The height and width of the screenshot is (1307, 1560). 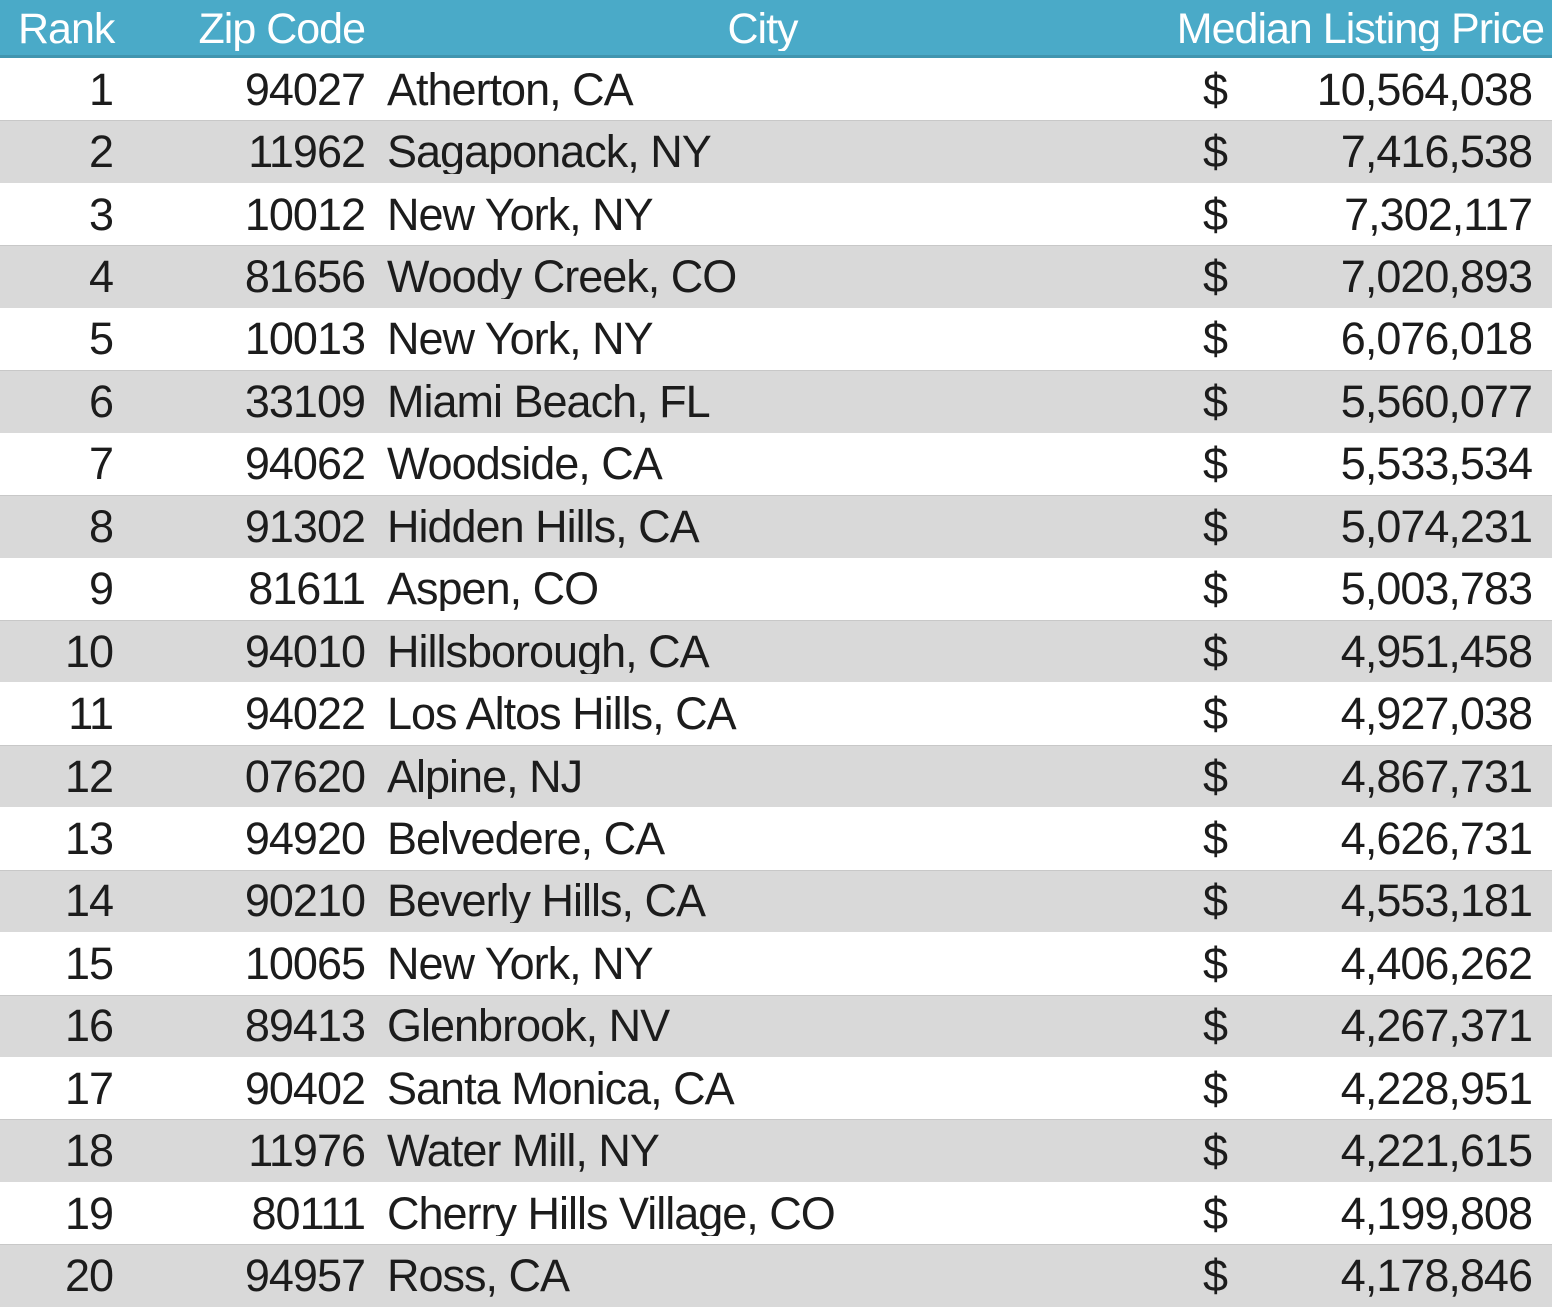 What do you see at coordinates (776, 526) in the screenshot?
I see `table-row: 8 91302 Hidden Hills, CA $ 5,074,231` at bounding box center [776, 526].